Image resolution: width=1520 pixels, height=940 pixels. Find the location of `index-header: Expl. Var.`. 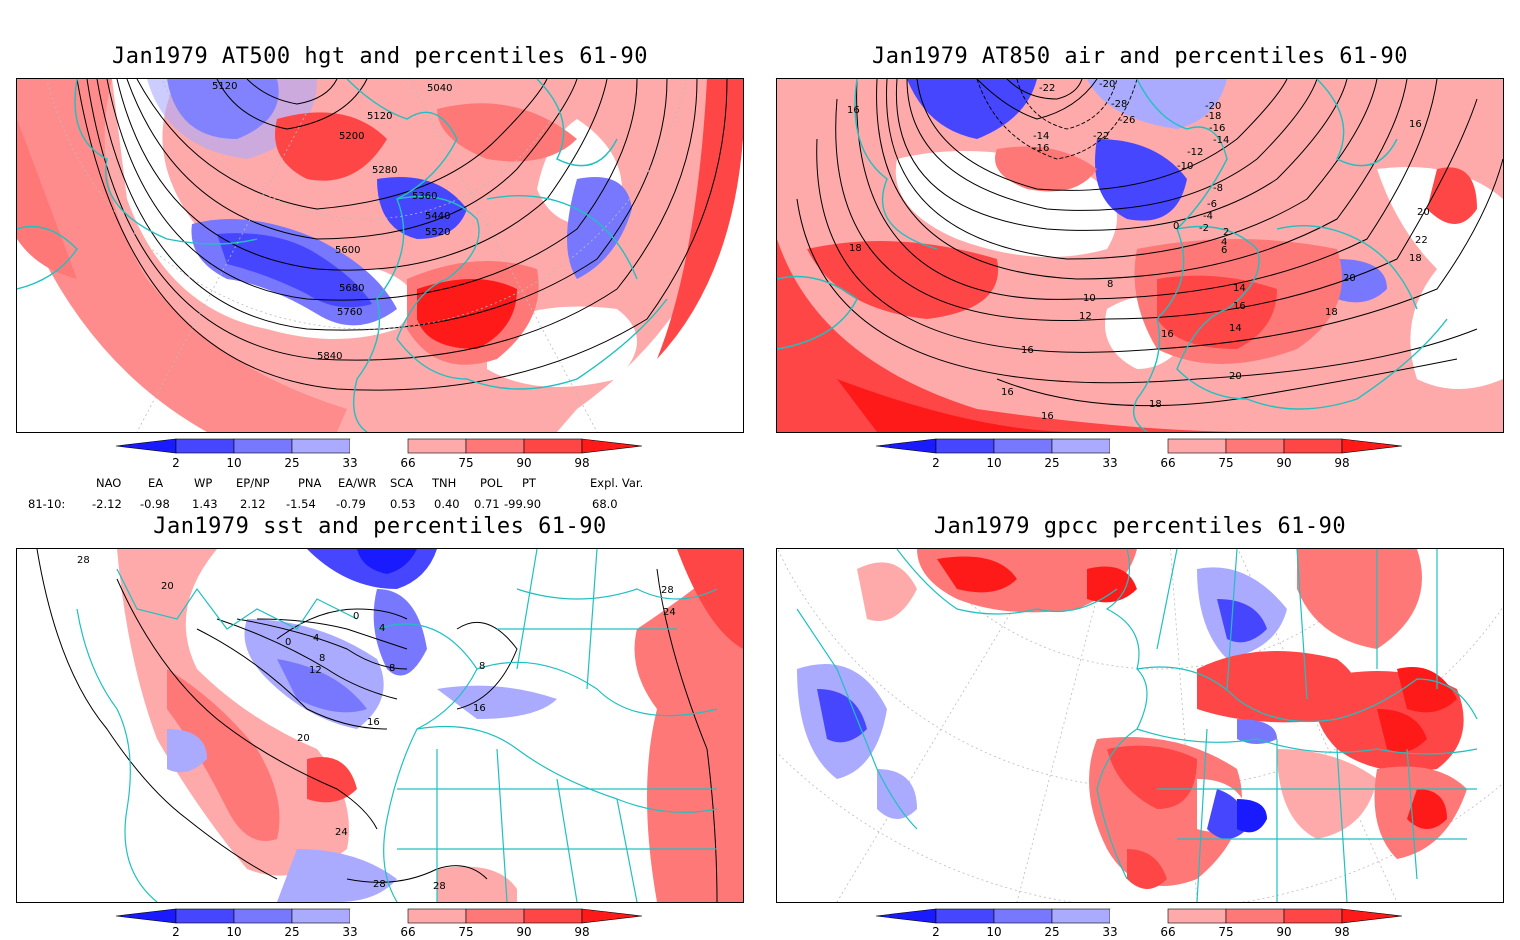

index-header: Expl. Var. is located at coordinates (617, 483).